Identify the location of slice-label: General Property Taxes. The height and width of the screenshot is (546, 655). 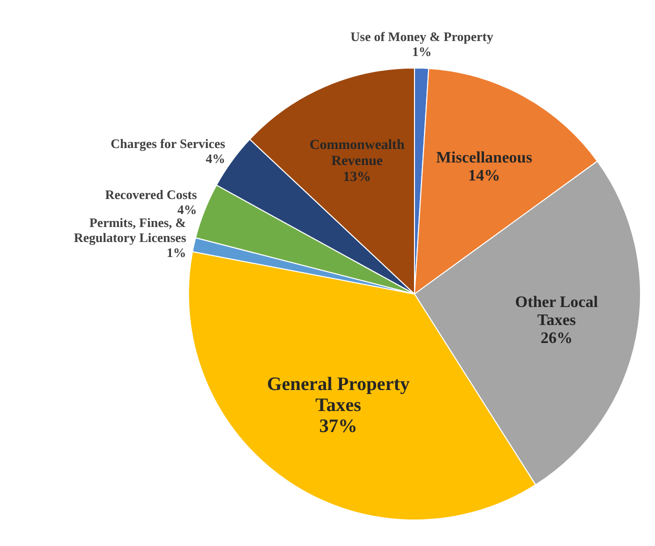
(338, 395).